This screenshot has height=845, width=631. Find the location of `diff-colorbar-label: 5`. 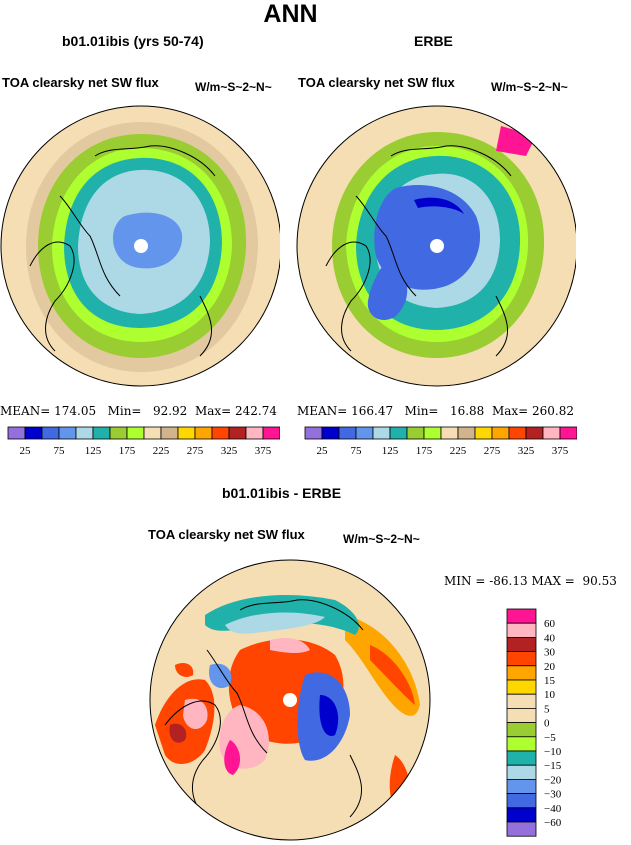

diff-colorbar-label: 5 is located at coordinates (547, 709).